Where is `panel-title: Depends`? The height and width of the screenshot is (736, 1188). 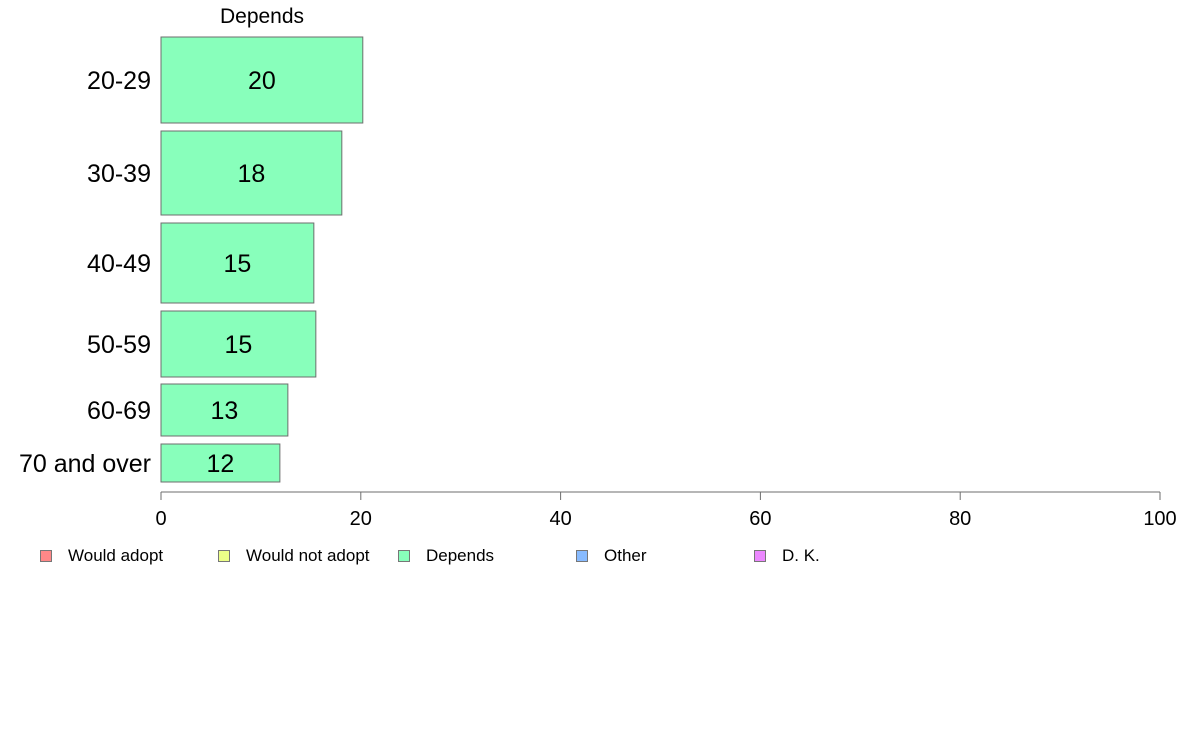 panel-title: Depends is located at coordinates (262, 16).